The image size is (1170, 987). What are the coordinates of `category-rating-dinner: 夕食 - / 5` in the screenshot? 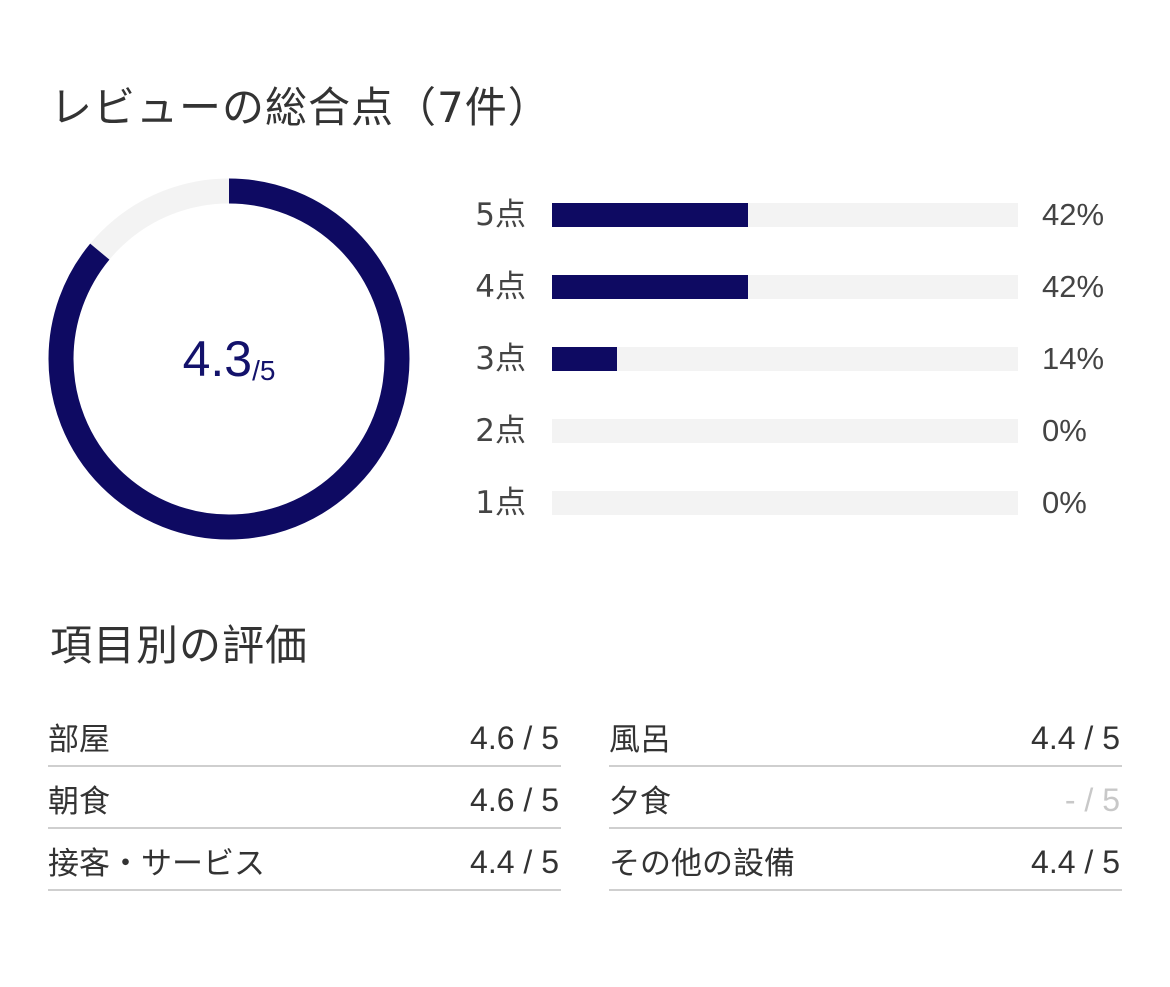 It's located at (865, 798).